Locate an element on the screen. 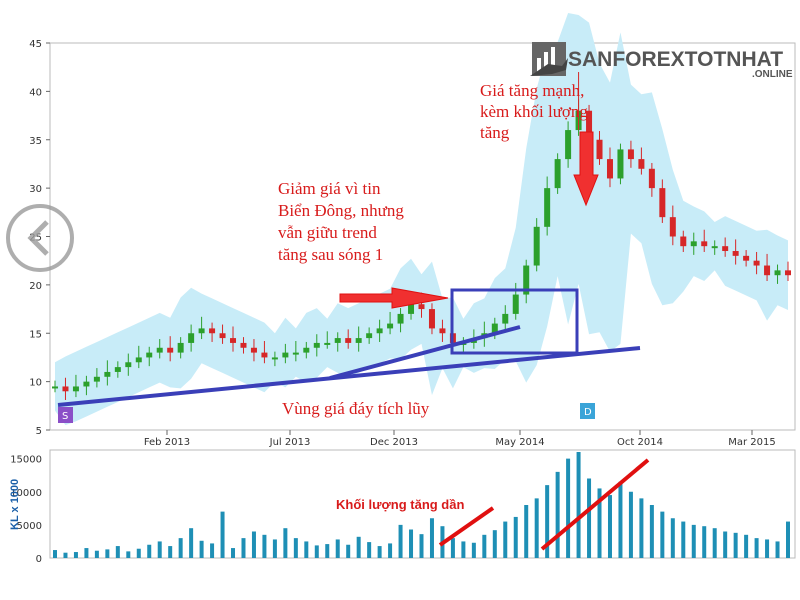 The height and width of the screenshot is (600, 800). x-tick-label: Mar 2015 is located at coordinates (752, 442).